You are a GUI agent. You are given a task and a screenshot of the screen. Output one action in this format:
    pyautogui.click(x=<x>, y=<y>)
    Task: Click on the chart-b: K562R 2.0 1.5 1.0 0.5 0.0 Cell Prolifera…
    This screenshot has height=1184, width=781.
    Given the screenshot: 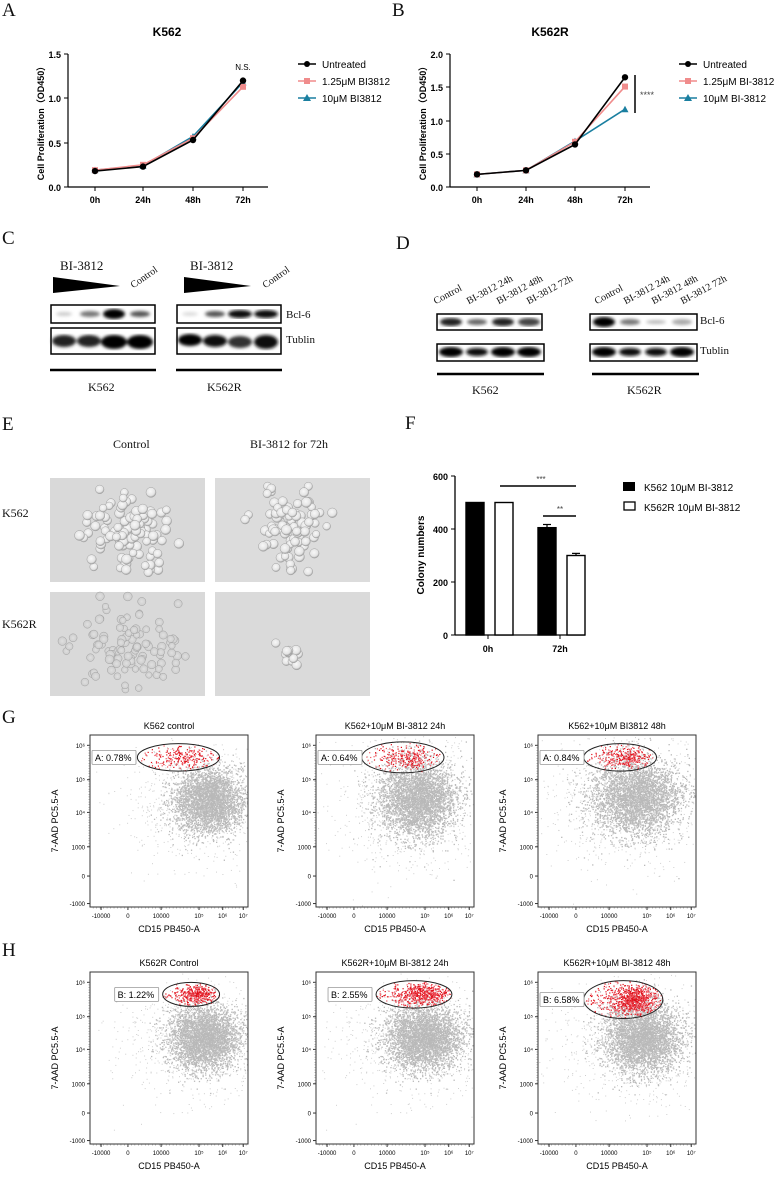 What is the action you would take?
    pyautogui.click(x=585, y=105)
    